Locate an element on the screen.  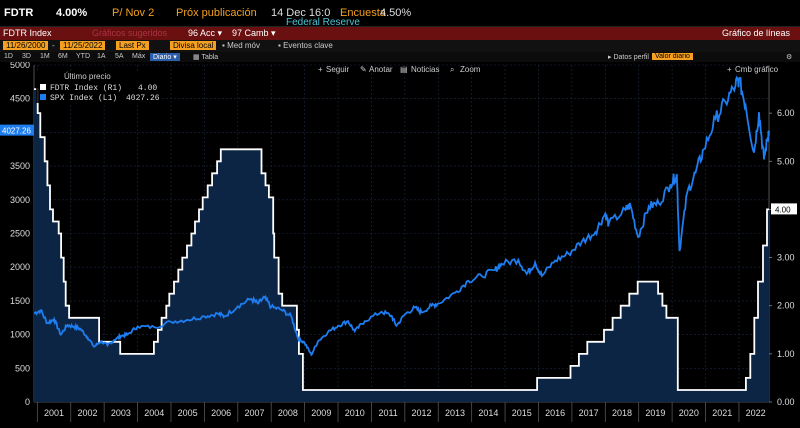
field-select: Last Px is located at coordinates (132, 45).